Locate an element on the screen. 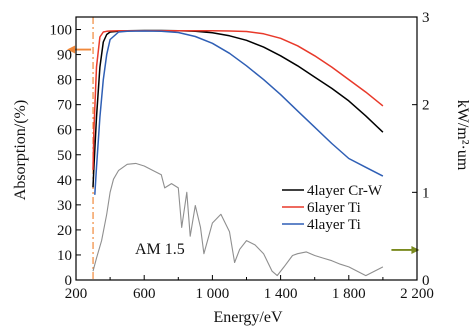 The width and height of the screenshot is (470, 329). y-tick-label: 30 is located at coordinates (64, 206).